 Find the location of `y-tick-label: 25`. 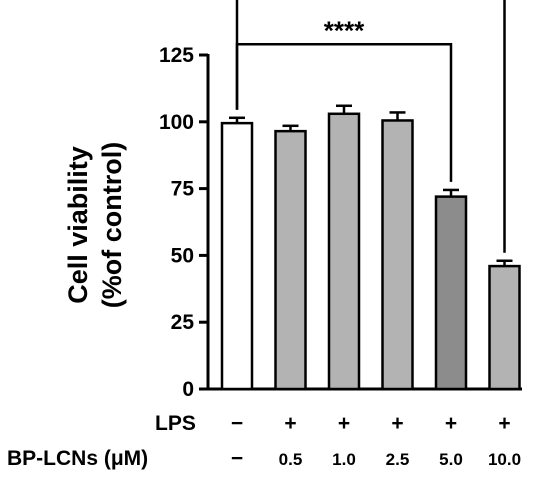

y-tick-label: 25 is located at coordinates (183, 322).